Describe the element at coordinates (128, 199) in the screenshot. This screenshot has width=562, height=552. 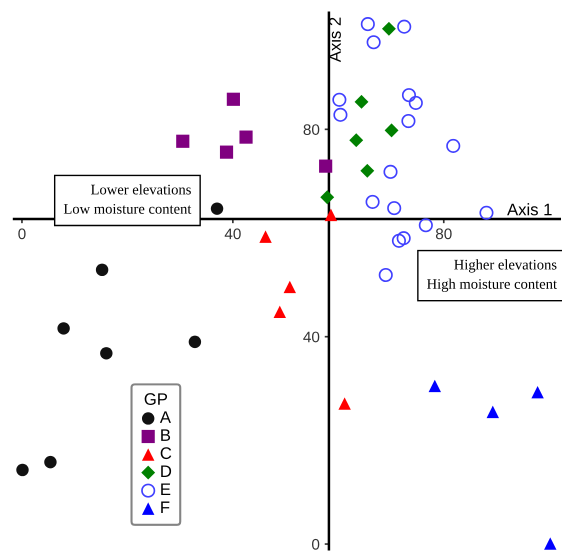
I see `annotation: Lower elevations Low moisture content` at that location.